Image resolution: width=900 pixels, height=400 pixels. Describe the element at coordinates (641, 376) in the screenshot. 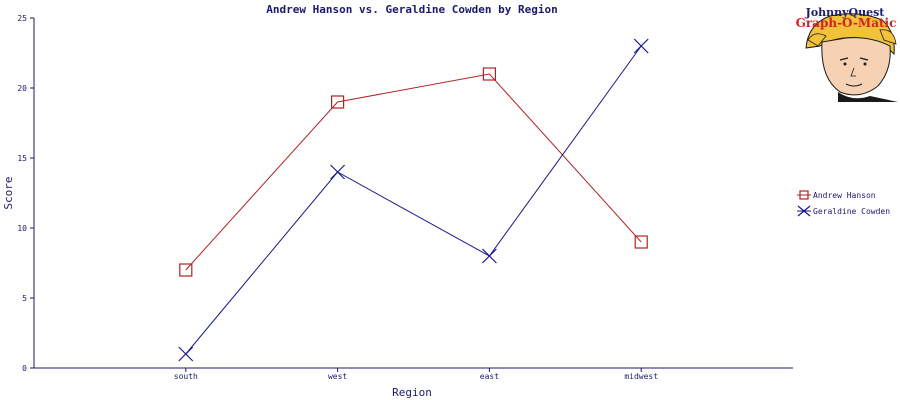

I see `x-tick-label: midwest` at that location.